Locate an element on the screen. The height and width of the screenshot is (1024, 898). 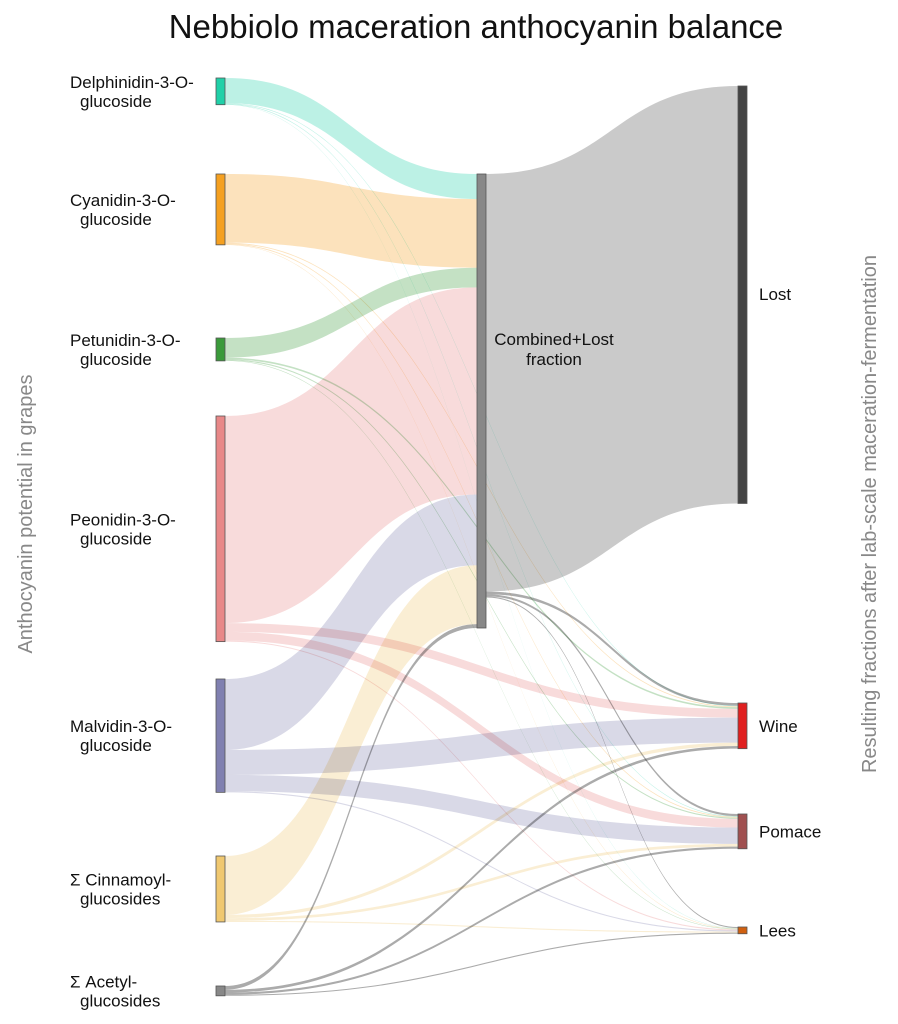
node-lost is located at coordinates (742, 294).